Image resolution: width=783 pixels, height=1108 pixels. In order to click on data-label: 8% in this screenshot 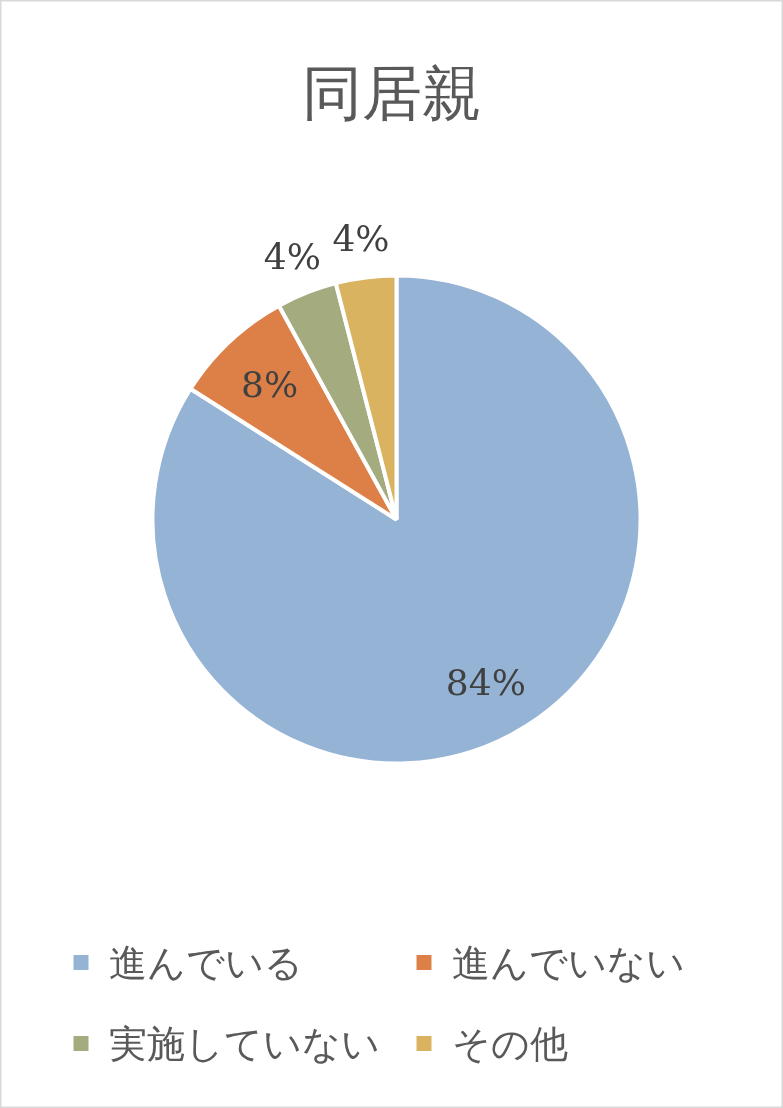, I will do `click(270, 384)`.